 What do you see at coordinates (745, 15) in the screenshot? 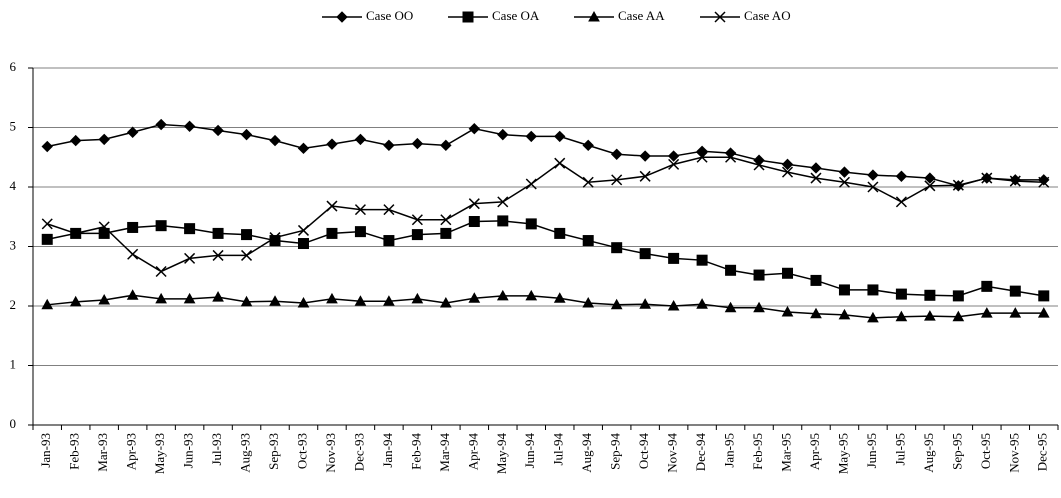
I see `legend-item: Case AO` at bounding box center [745, 15].